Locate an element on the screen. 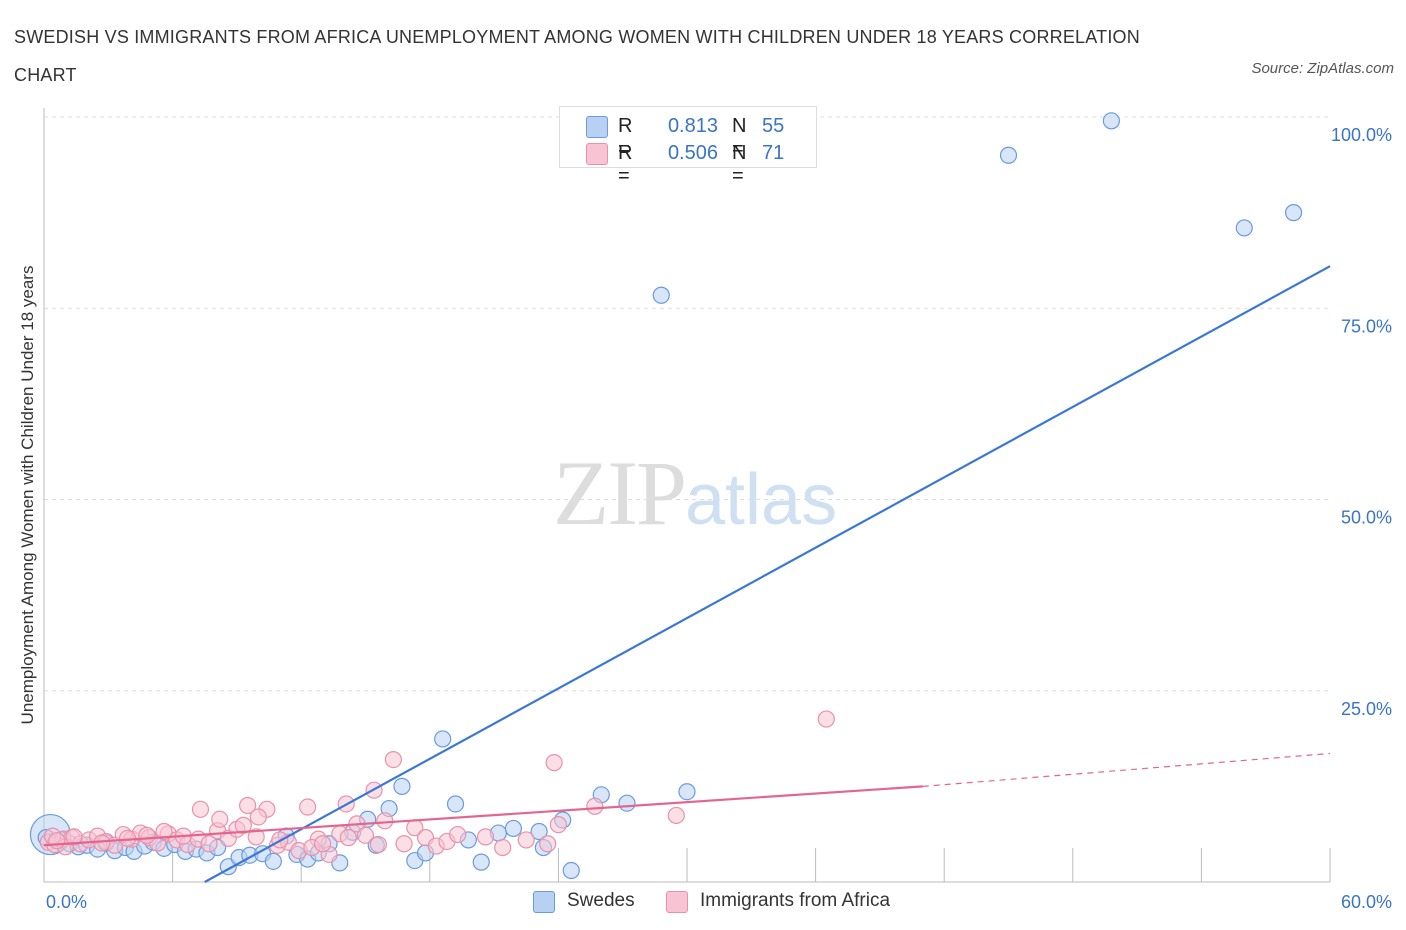 This screenshot has height=930, width=1406. y-tick-label: 100.0% is located at coordinates (1361, 135).